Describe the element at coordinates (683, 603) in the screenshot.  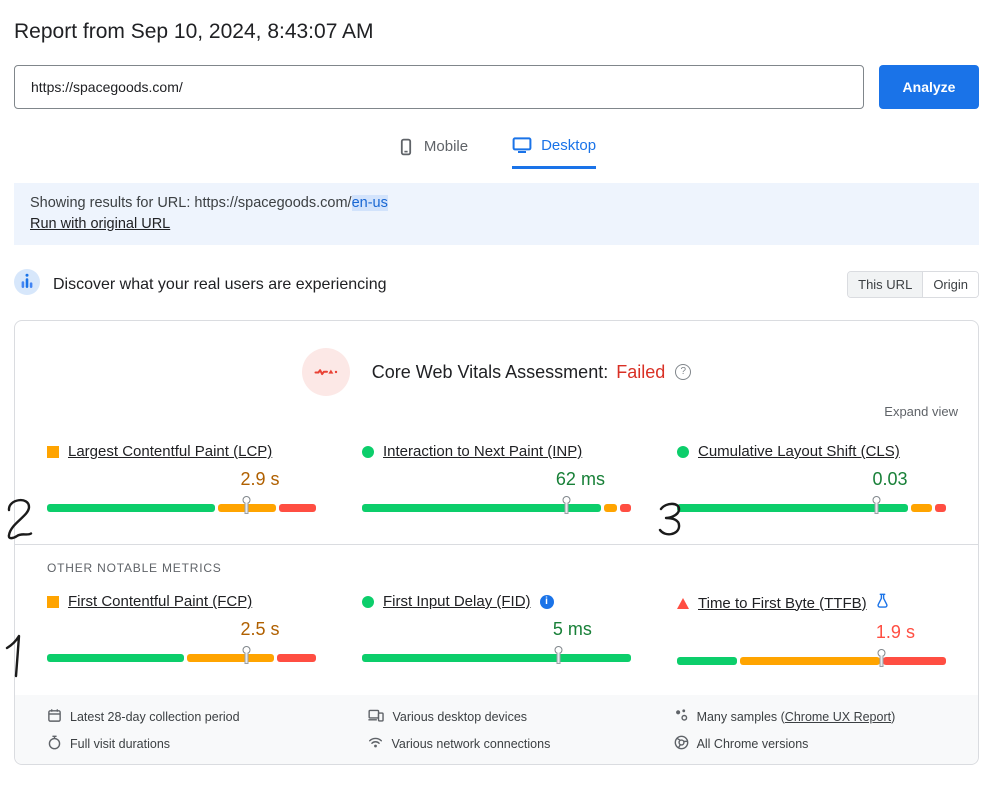
I see `ttfb-status-icon` at that location.